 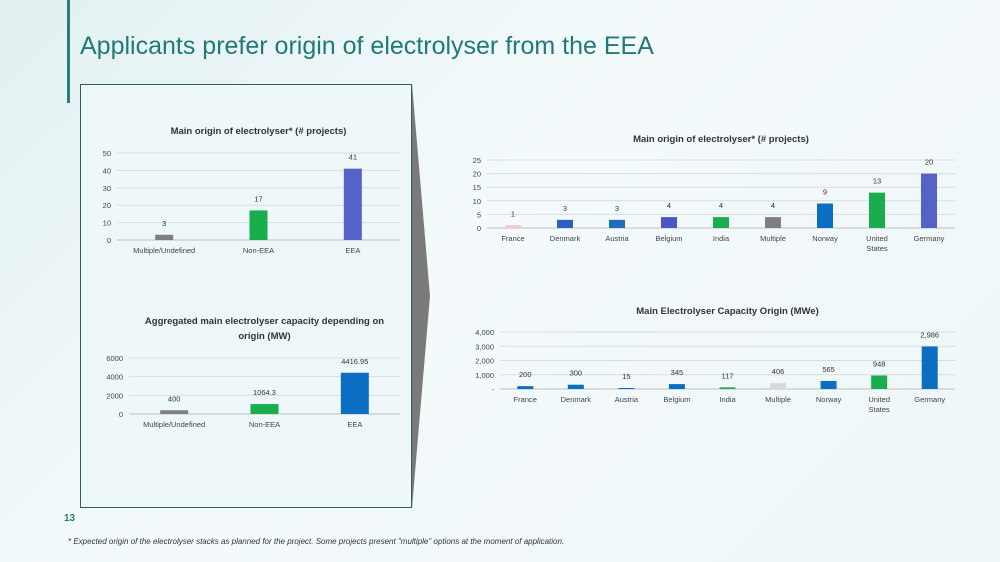 I want to click on page-number: 13, so click(x=70, y=518).